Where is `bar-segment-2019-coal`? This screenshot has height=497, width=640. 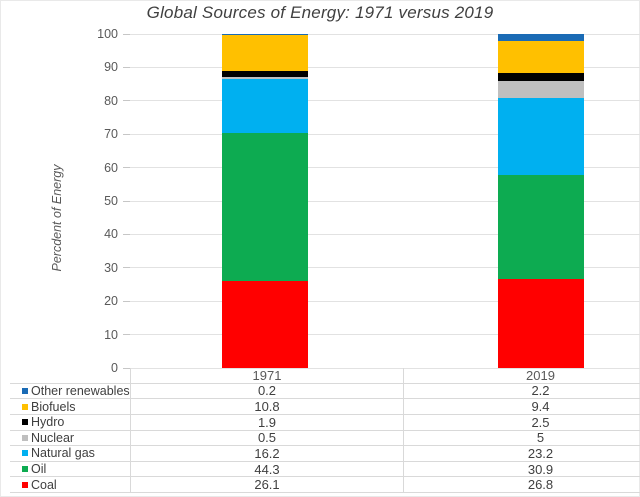
bar-segment-2019-coal is located at coordinates (541, 323).